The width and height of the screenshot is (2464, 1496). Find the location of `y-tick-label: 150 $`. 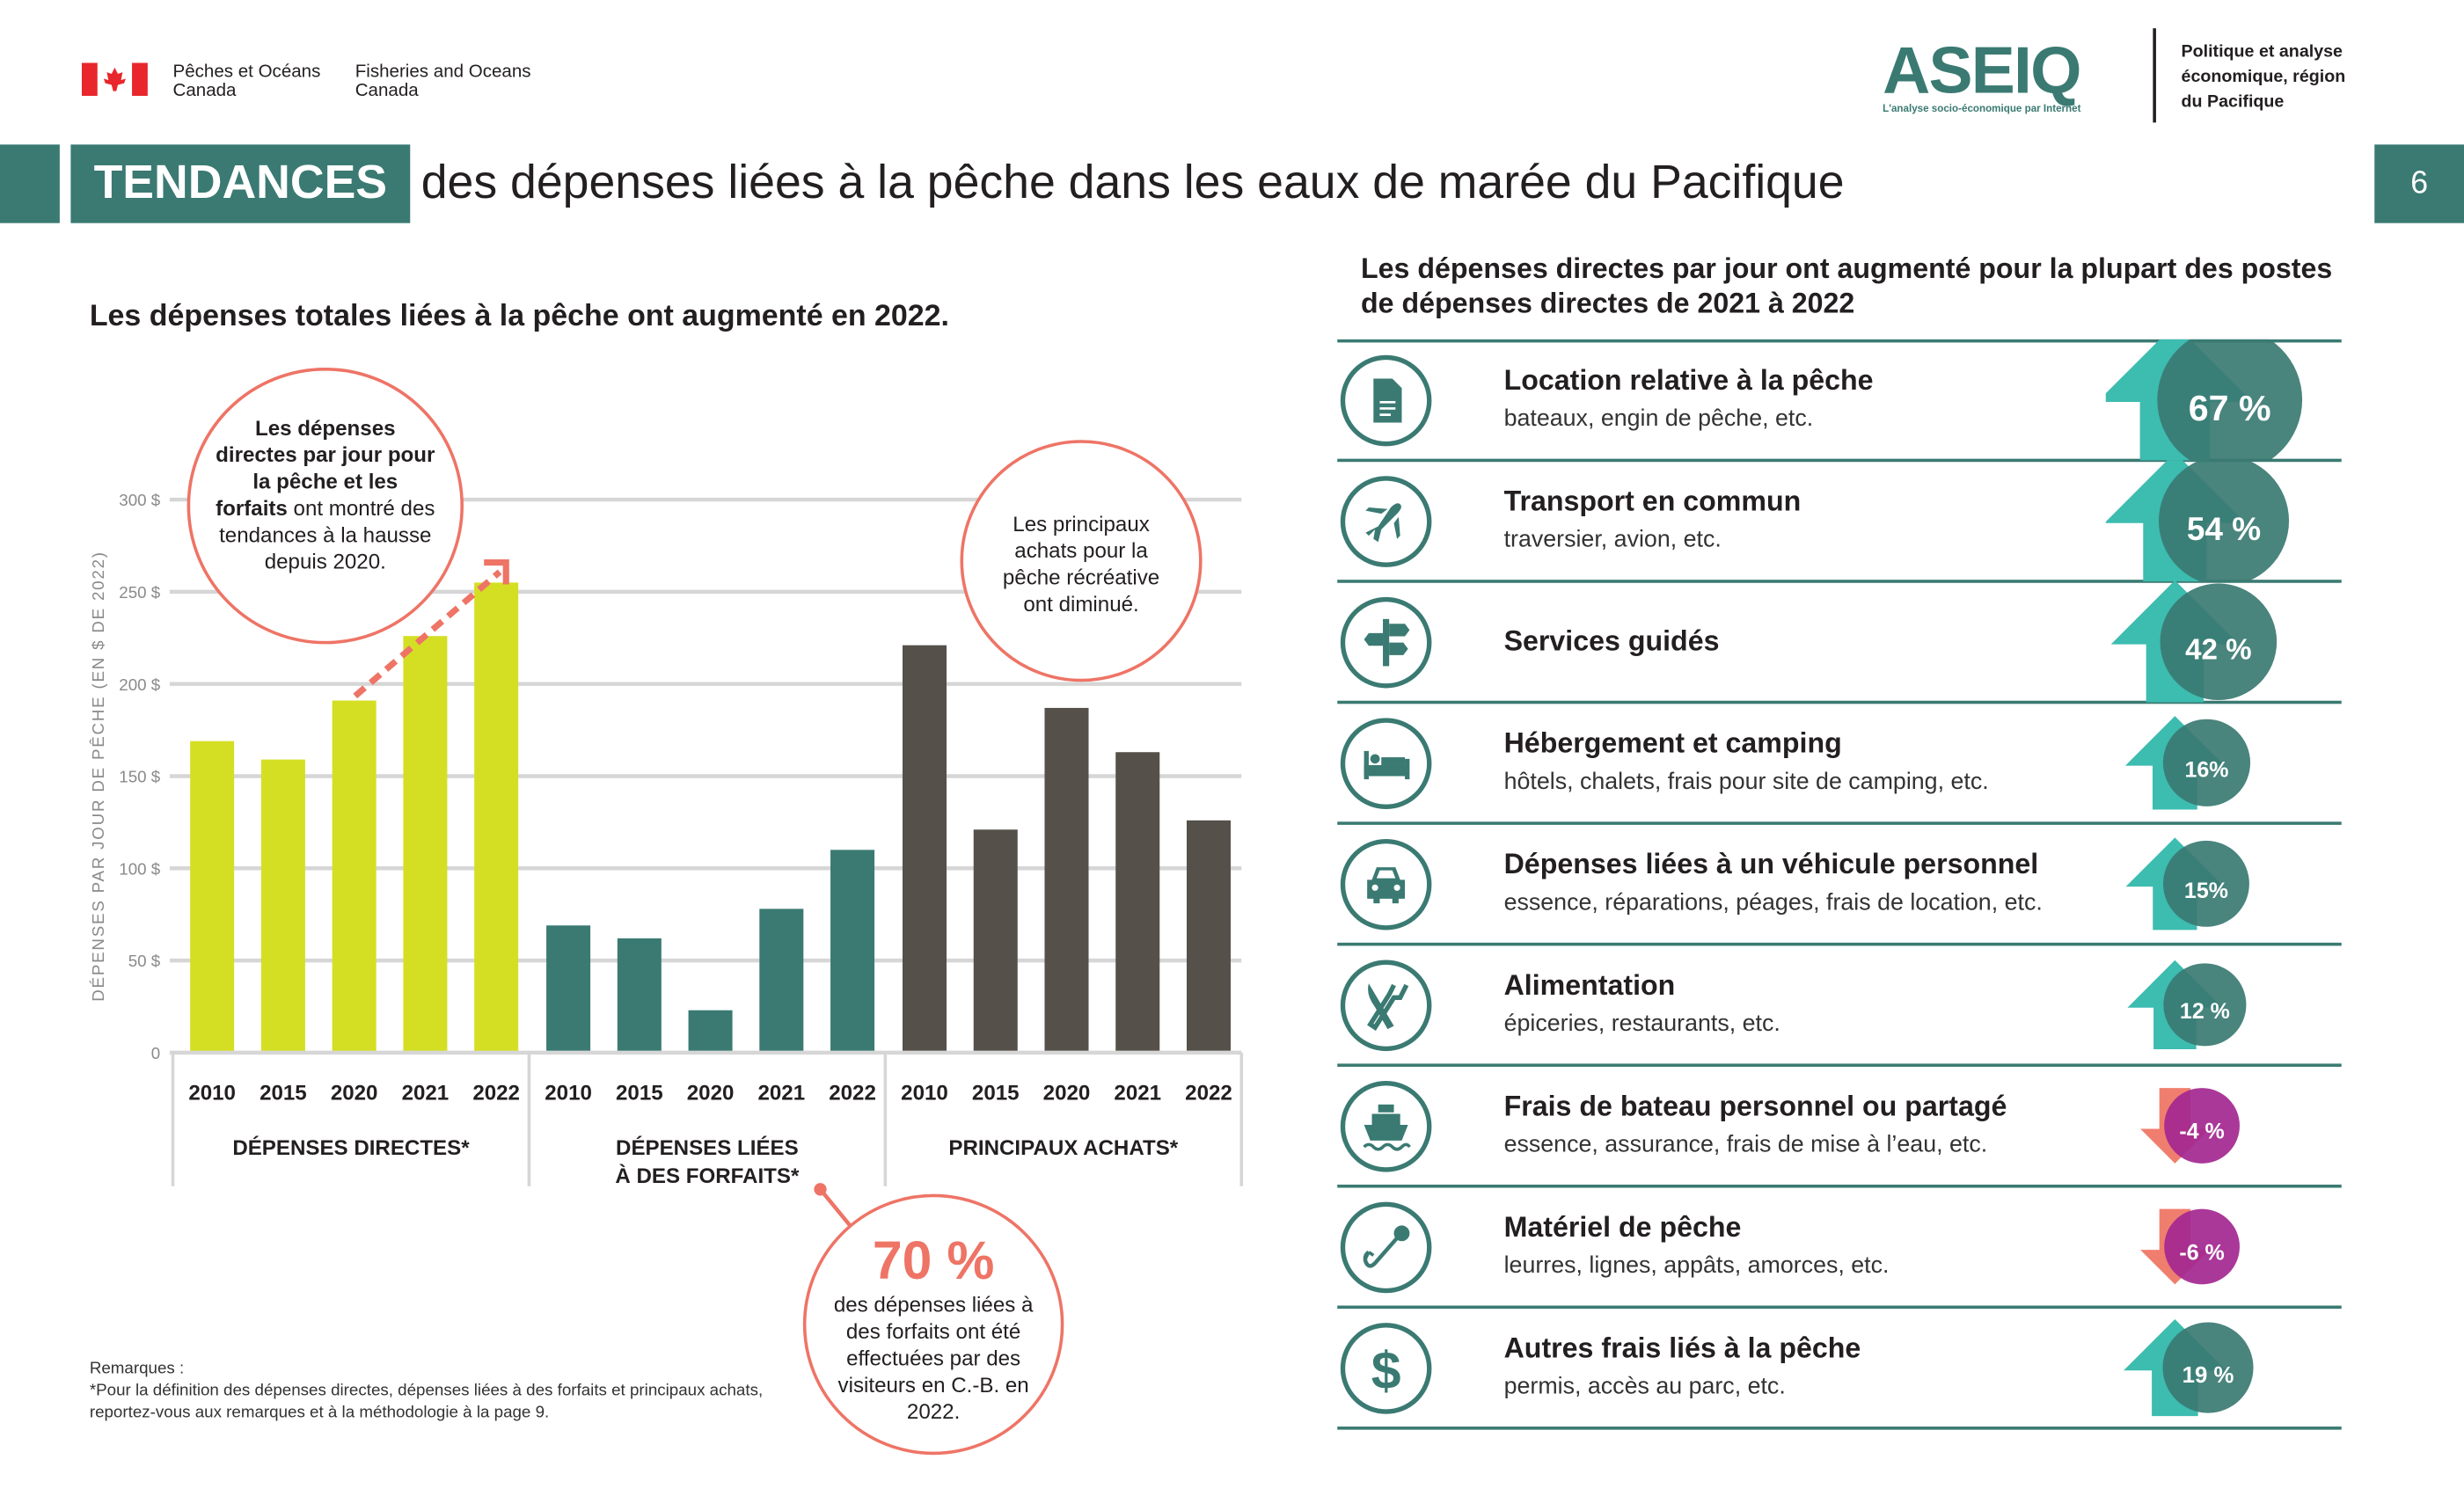

y-tick-label: 150 $ is located at coordinates (139, 777).